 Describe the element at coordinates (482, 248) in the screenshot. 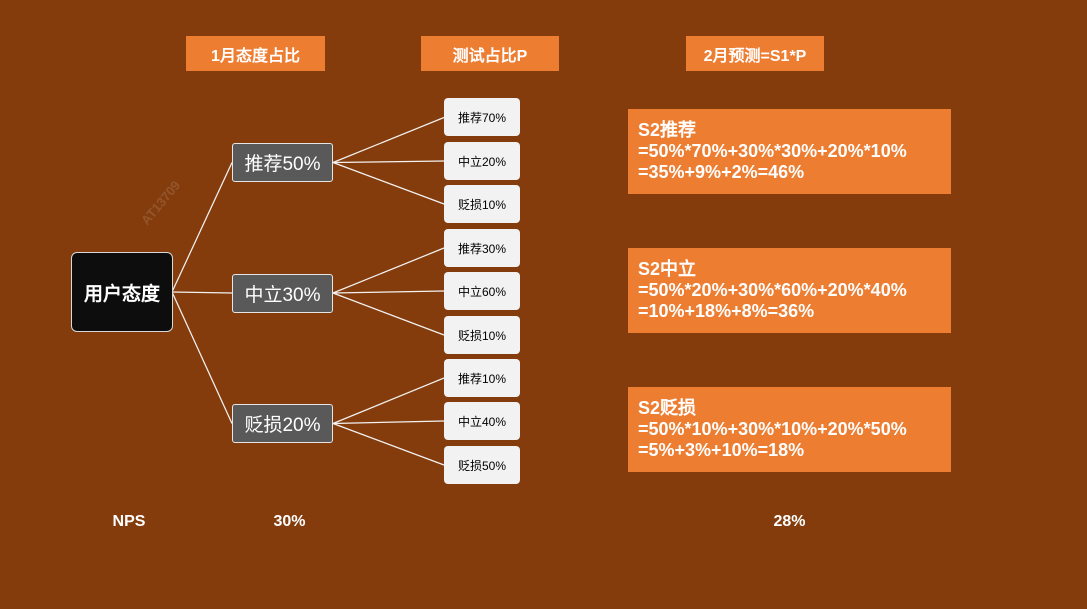

I see `neutral-to-promoter-node: 推荐30%` at that location.